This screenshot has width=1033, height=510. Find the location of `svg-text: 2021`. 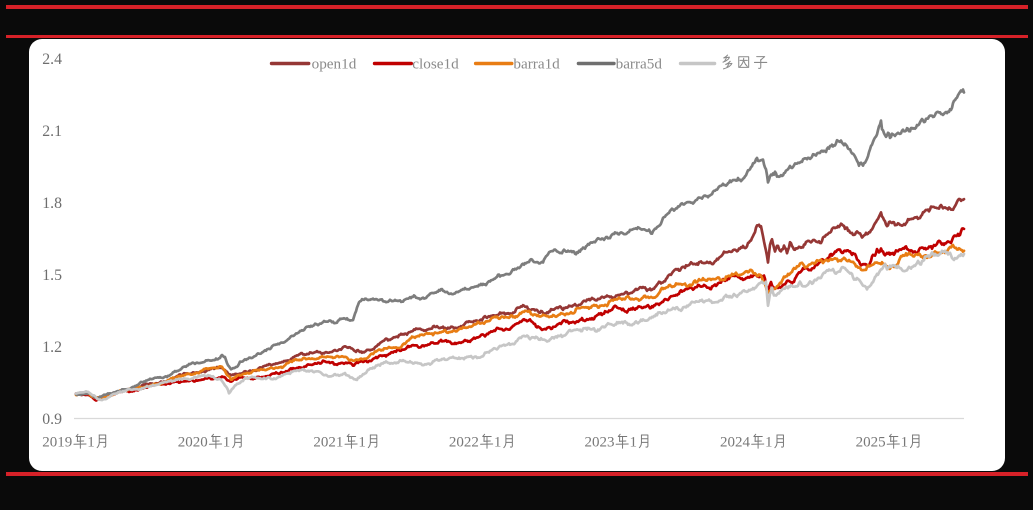

svg-text: 2021 is located at coordinates (328, 443).